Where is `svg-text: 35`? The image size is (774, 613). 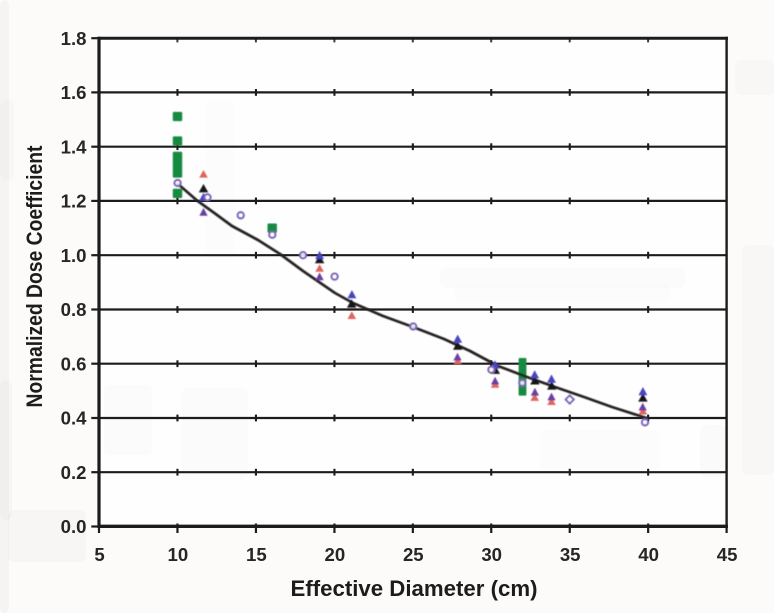 svg-text: 35 is located at coordinates (570, 554).